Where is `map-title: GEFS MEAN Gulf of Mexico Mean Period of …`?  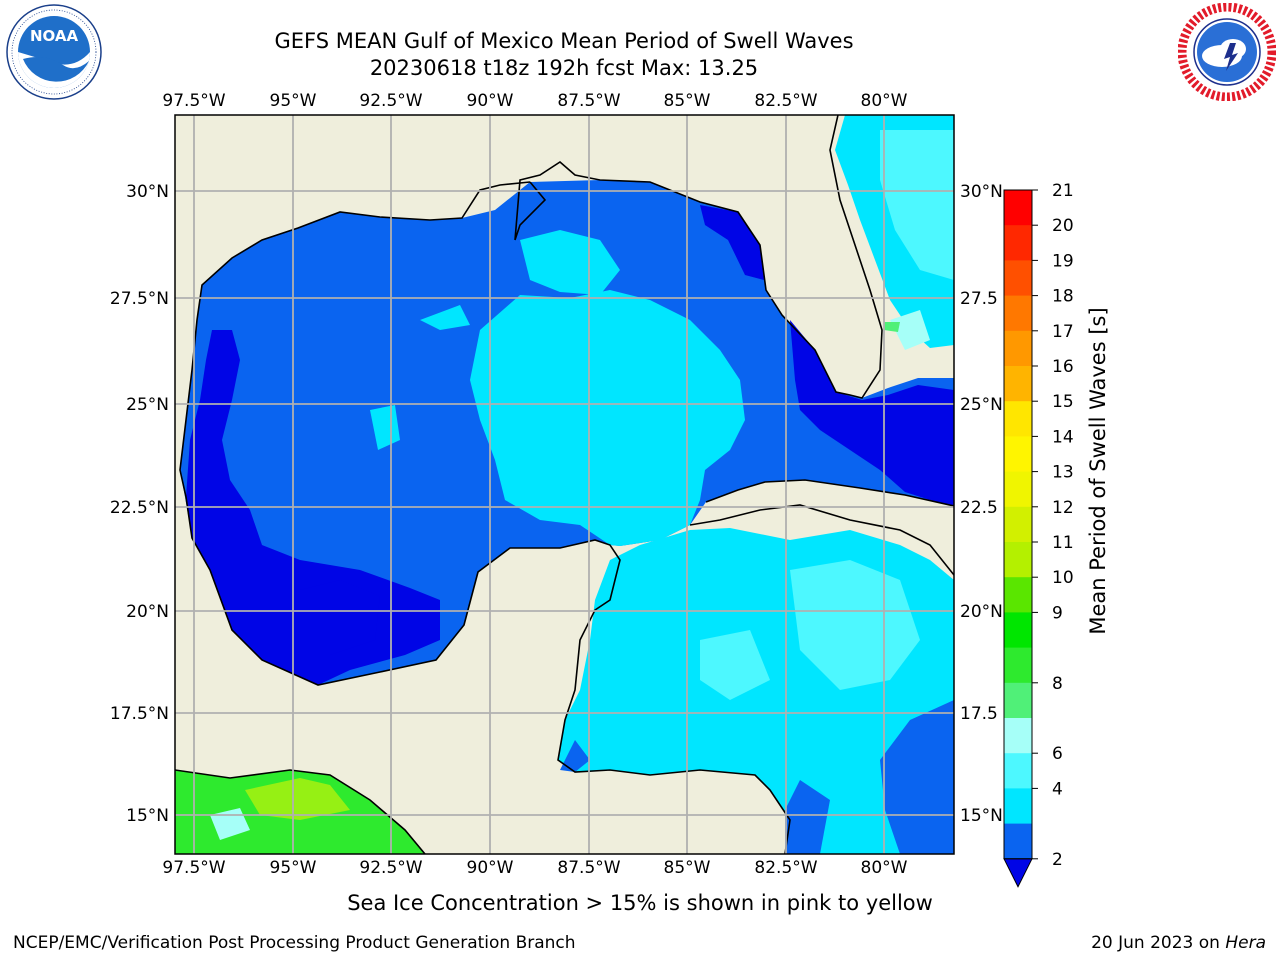
map-title: GEFS MEAN Gulf of Mexico Mean Period of … is located at coordinates (564, 41).